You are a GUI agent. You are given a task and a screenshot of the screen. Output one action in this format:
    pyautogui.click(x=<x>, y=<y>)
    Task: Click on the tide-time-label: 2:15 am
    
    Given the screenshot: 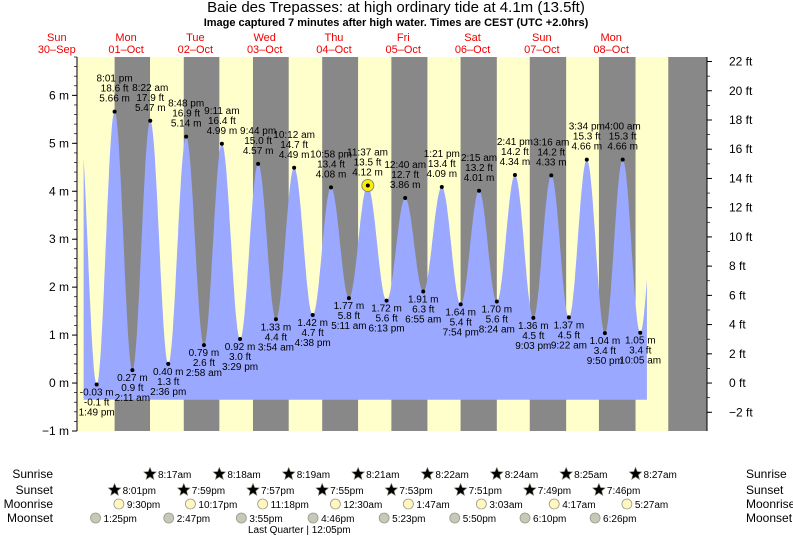 What is the action you would take?
    pyautogui.click(x=479, y=158)
    